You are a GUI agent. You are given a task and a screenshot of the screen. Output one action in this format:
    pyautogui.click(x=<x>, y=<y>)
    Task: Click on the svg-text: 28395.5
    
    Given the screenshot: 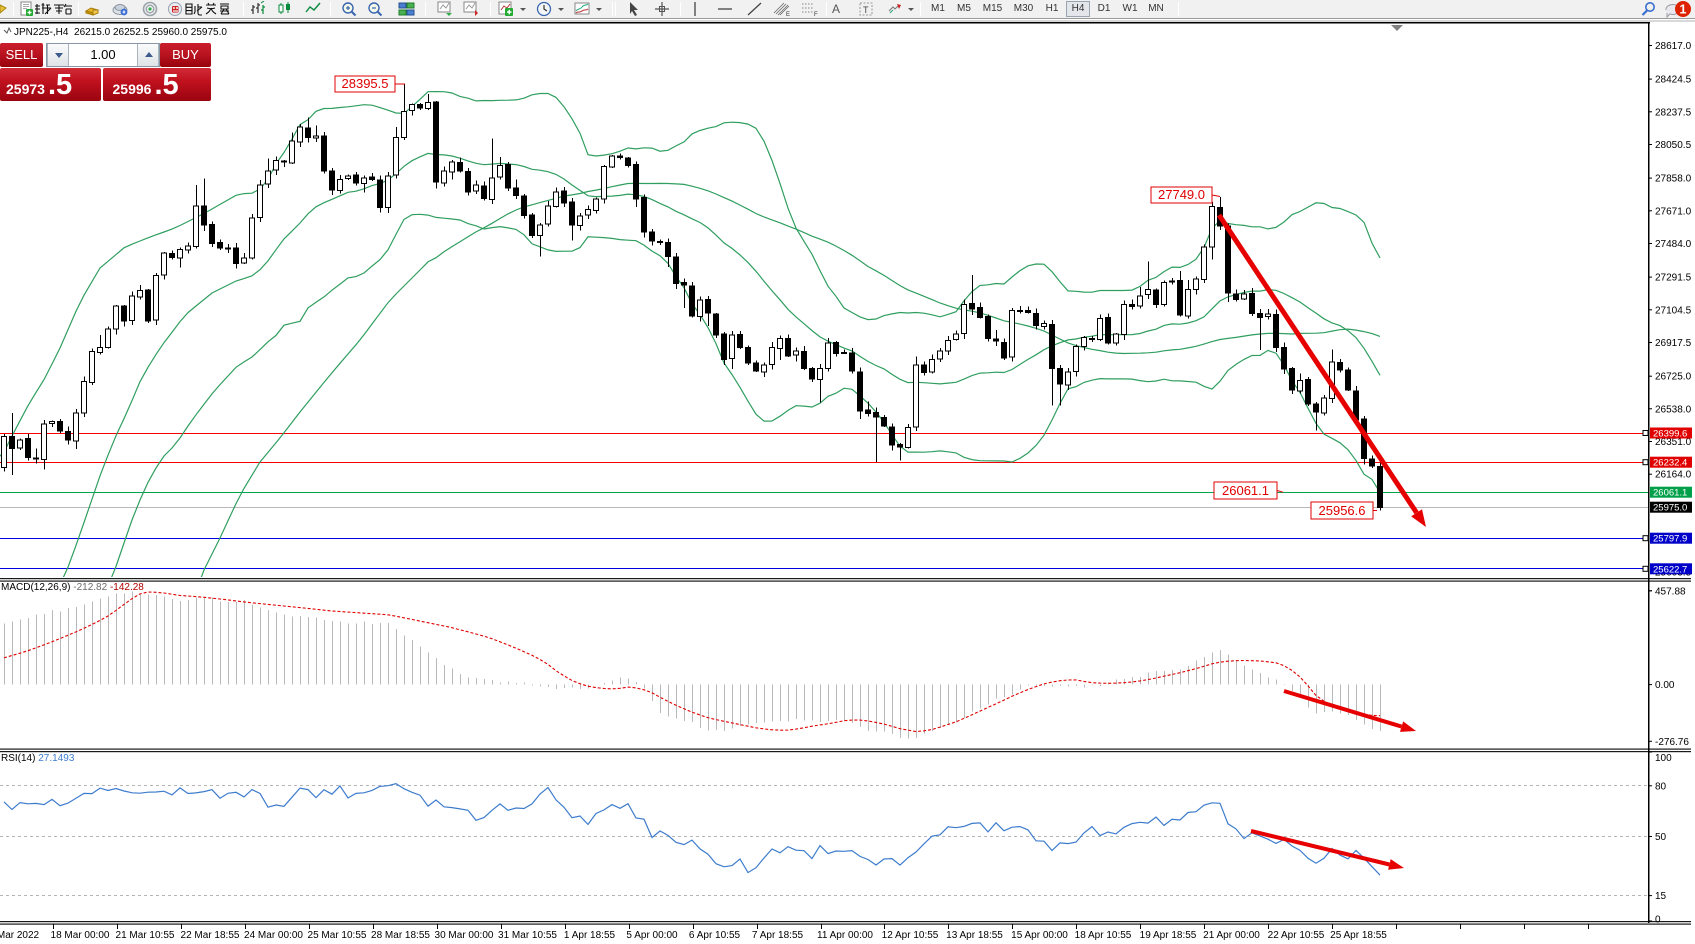 What is the action you would take?
    pyautogui.click(x=365, y=83)
    